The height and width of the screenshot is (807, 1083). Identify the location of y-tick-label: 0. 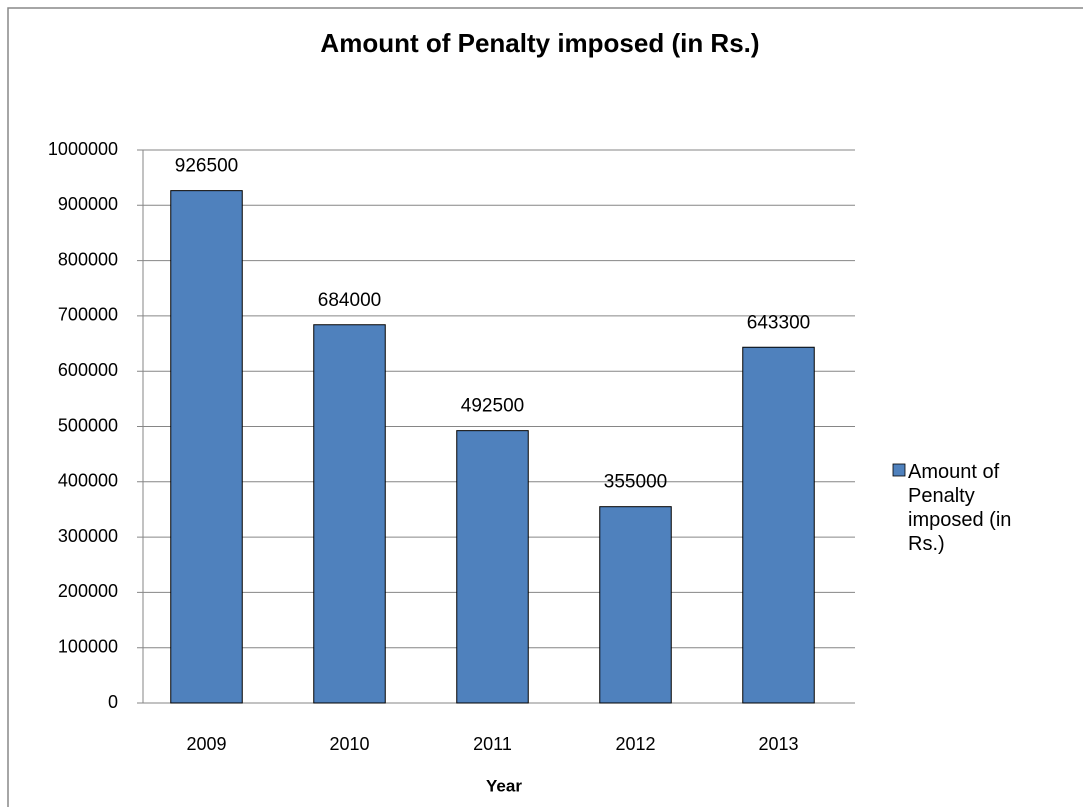
(113, 702).